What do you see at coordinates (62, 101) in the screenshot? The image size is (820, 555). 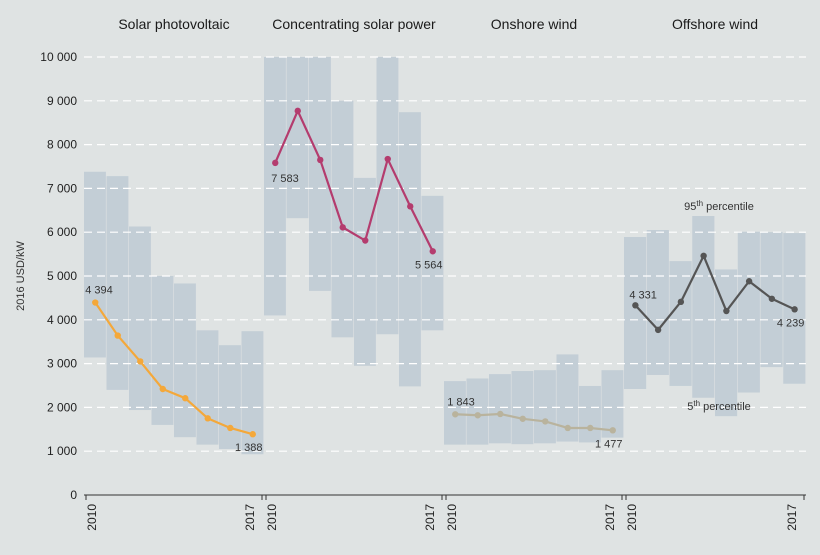 I see `y-tick-label: 9 000` at bounding box center [62, 101].